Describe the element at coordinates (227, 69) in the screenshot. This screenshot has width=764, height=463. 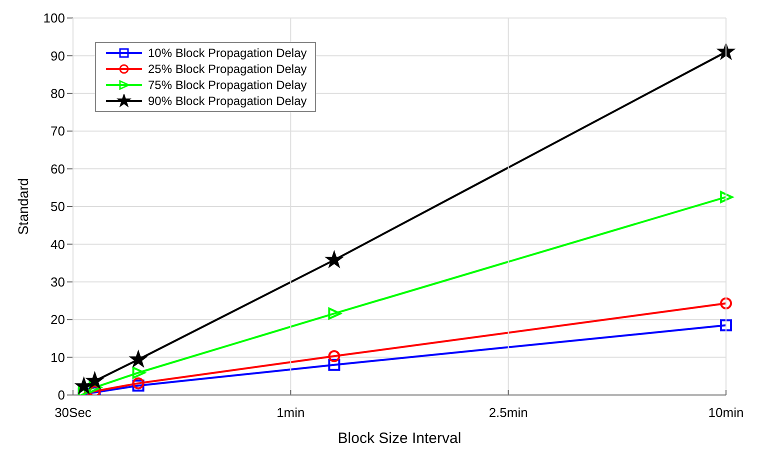
I see `legend-label: 25% Block Propagation Delay` at that location.